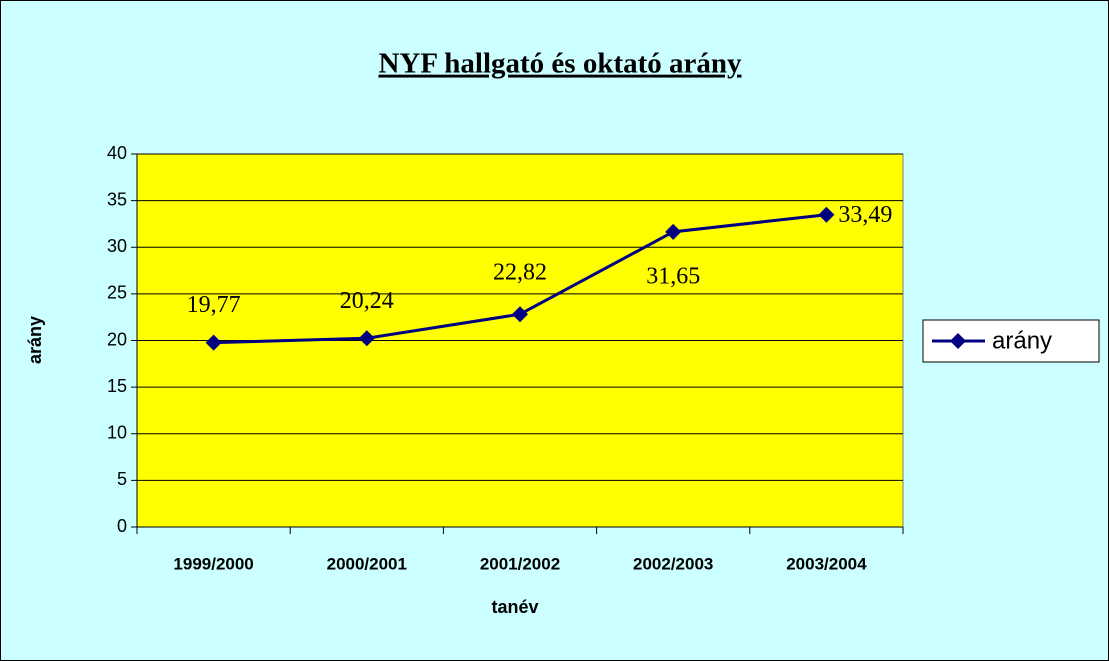  What do you see at coordinates (214, 305) in the screenshot?
I see `data-label: 19,77` at bounding box center [214, 305].